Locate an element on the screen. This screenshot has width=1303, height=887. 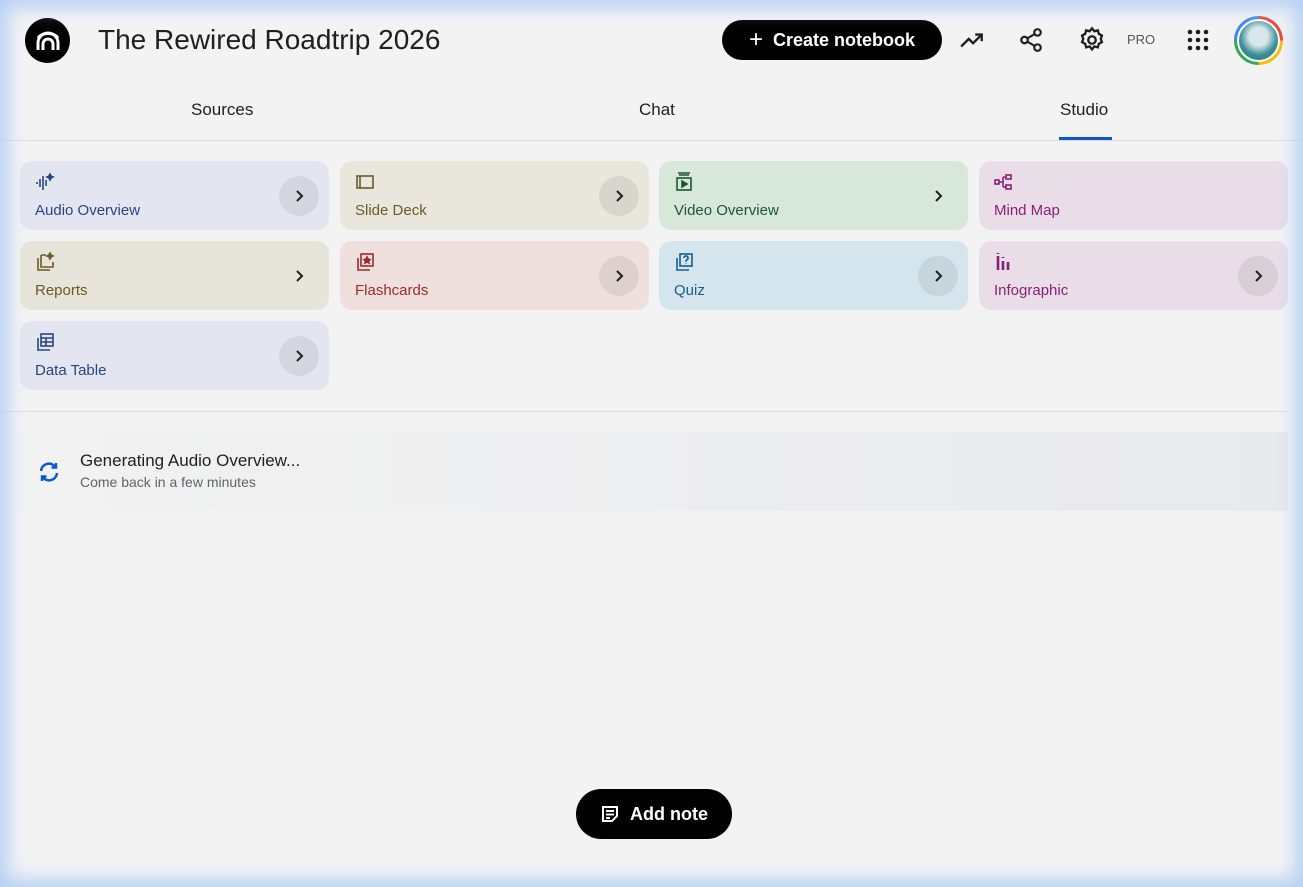
create-notebook-button: + Create notebook is located at coordinates (832, 40).